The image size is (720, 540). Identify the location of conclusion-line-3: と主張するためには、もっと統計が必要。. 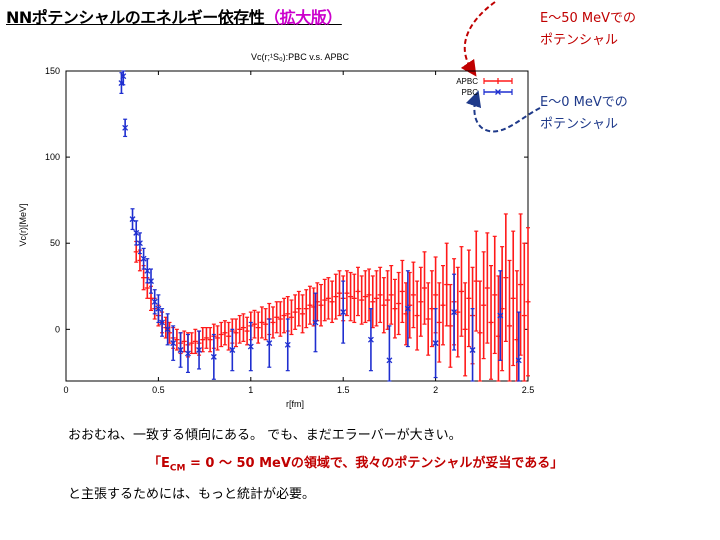
(192, 494).